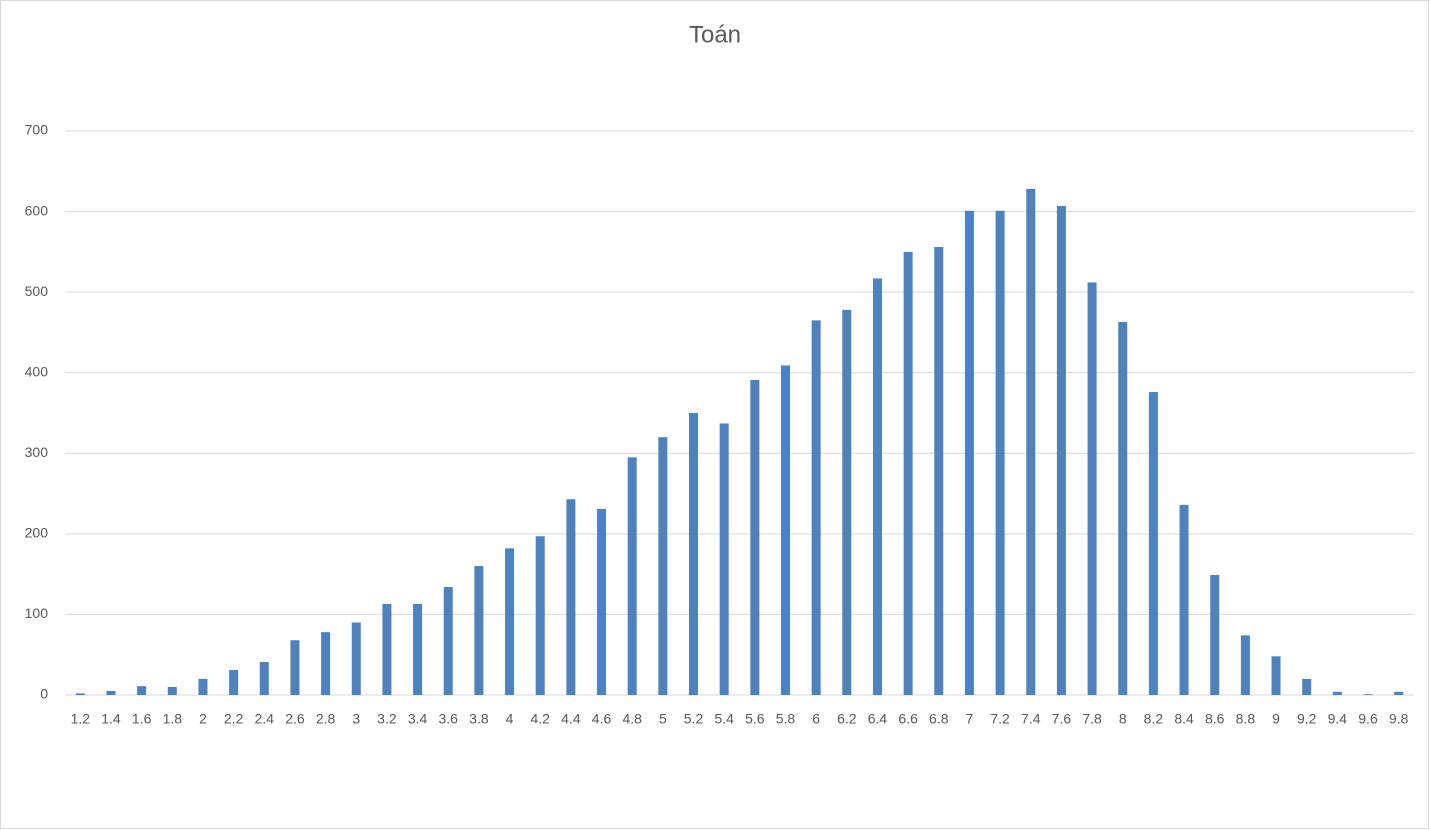  What do you see at coordinates (326, 719) in the screenshot?
I see `x-tick-label: 2.8` at bounding box center [326, 719].